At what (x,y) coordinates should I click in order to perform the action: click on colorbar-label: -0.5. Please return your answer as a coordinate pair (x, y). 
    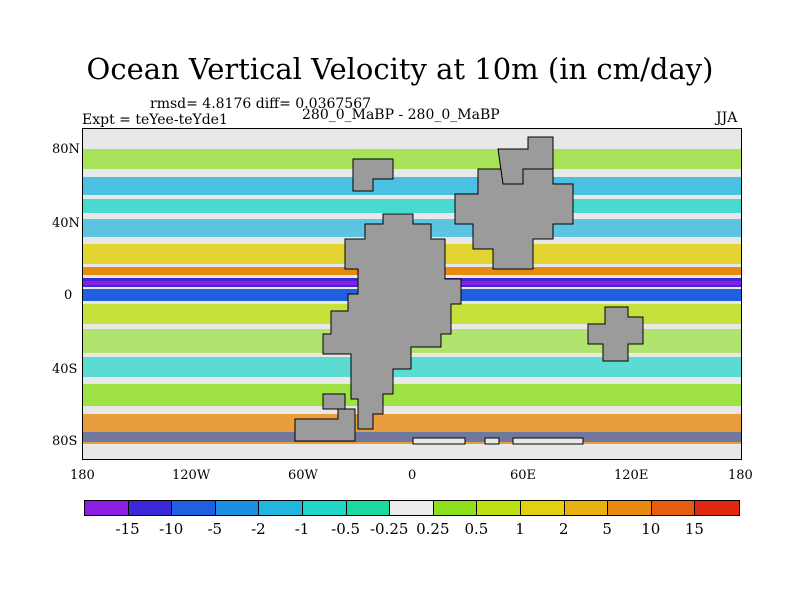
    Looking at the image, I should click on (346, 529).